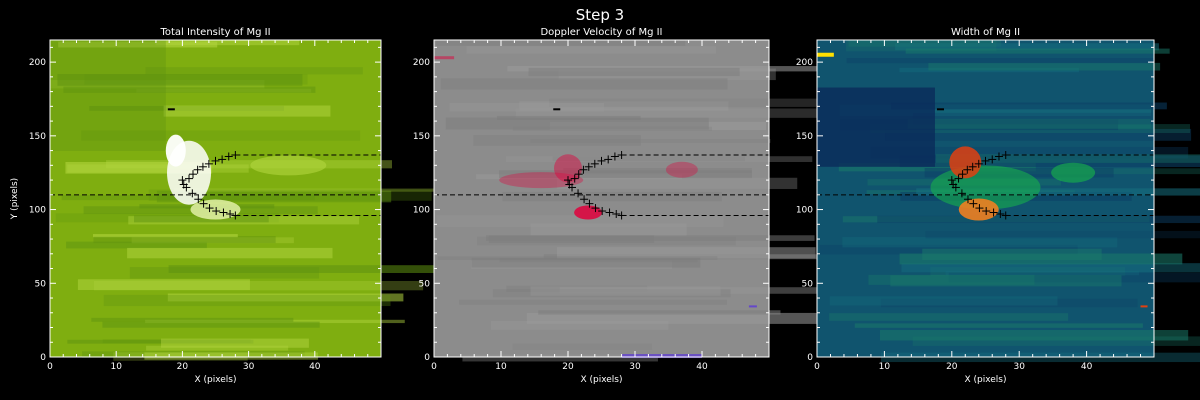  I want to click on yellow-mark, so click(825, 54).